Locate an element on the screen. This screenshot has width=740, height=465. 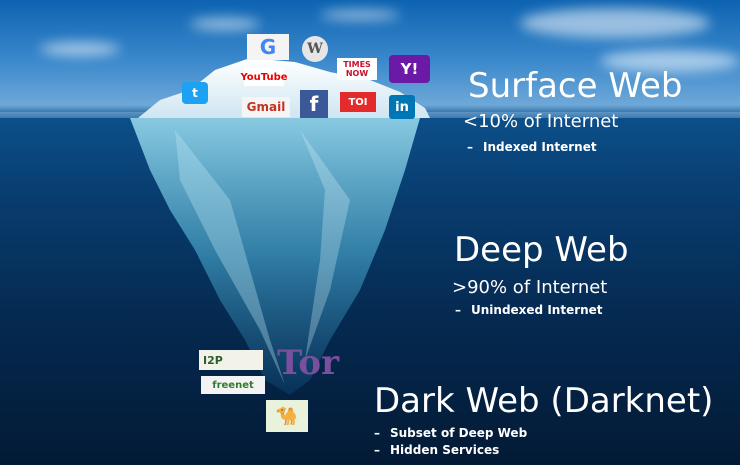
toi-icon: TOI is located at coordinates (358, 102).